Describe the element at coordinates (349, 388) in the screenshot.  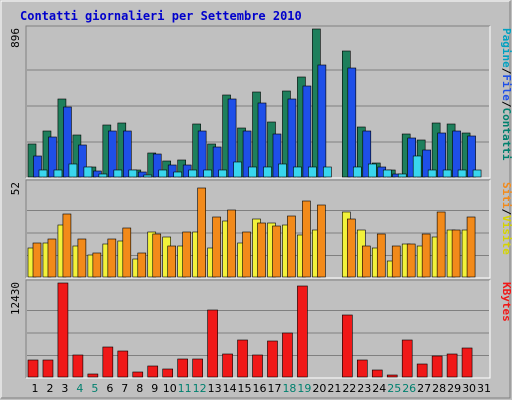
I see `day-label-22: 22` at that location.